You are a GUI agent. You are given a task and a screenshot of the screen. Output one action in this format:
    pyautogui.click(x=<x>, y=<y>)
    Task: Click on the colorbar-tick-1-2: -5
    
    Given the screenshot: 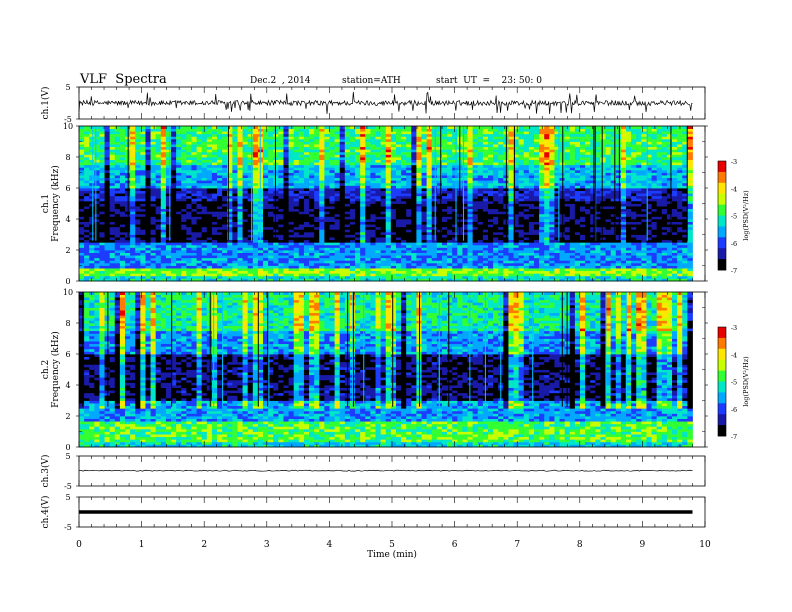 What is the action you would take?
    pyautogui.click(x=734, y=217)
    